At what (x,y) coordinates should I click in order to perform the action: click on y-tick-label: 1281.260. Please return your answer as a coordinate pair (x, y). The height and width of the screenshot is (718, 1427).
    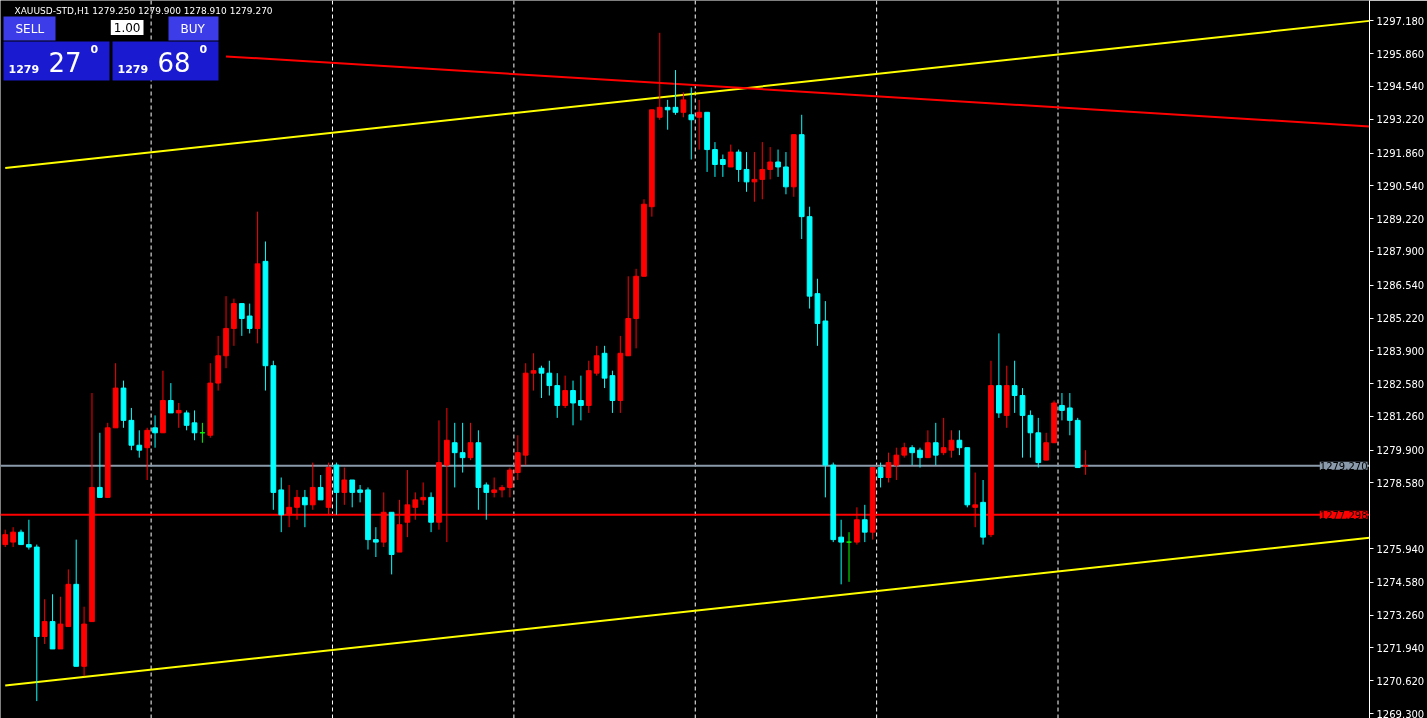
    Looking at the image, I should click on (1400, 417).